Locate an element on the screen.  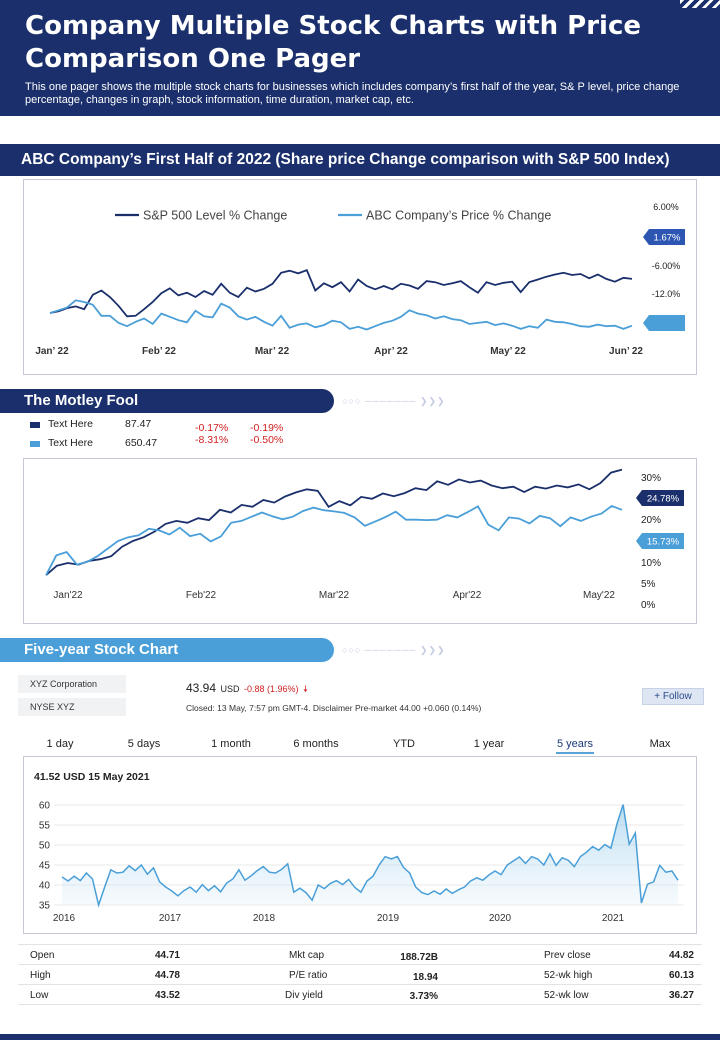
chart1-badge-abc-shape is located at coordinates (664, 323).